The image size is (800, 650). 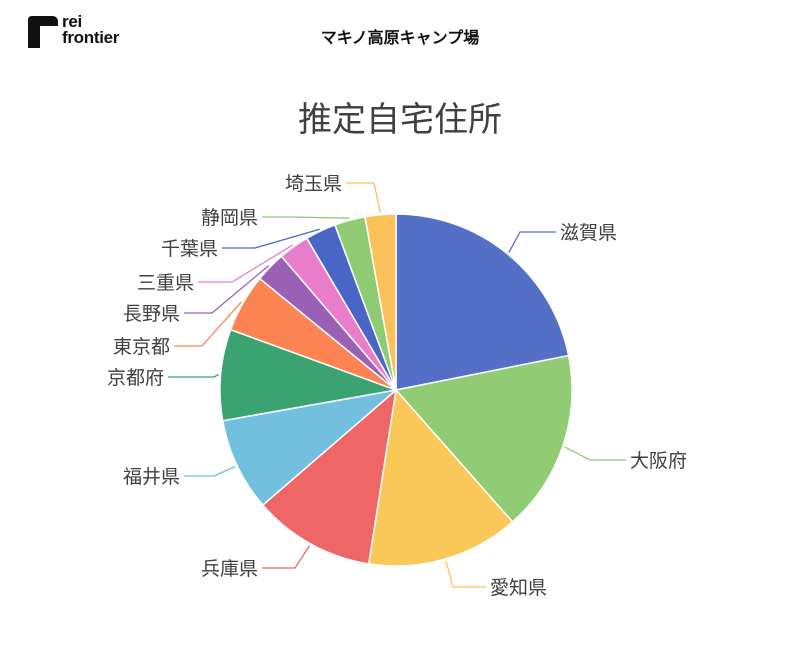 I want to click on logo-line1: rei, so click(x=72, y=21).